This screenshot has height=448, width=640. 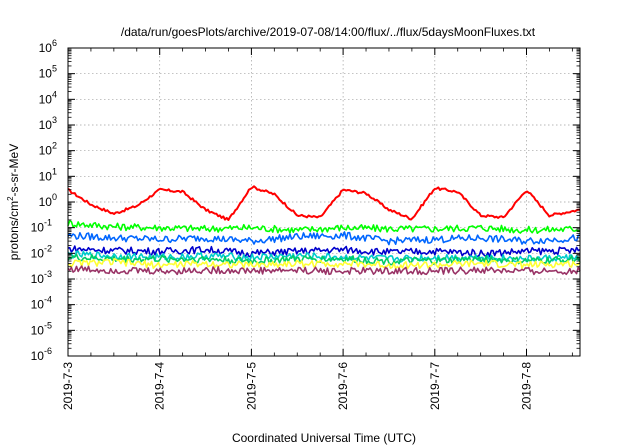 I want to click on y-axis-label-base: protons/cm, so click(x=14, y=230).